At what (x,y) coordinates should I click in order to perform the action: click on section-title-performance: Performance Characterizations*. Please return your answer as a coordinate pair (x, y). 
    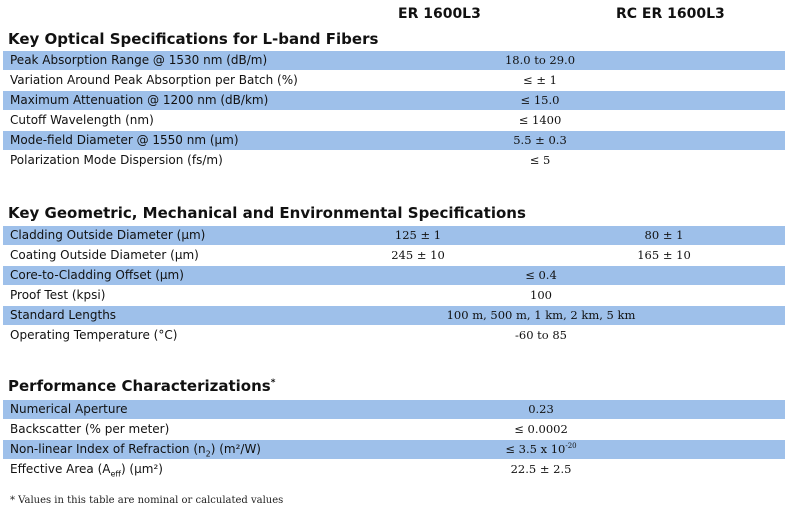
    Looking at the image, I should click on (141, 386).